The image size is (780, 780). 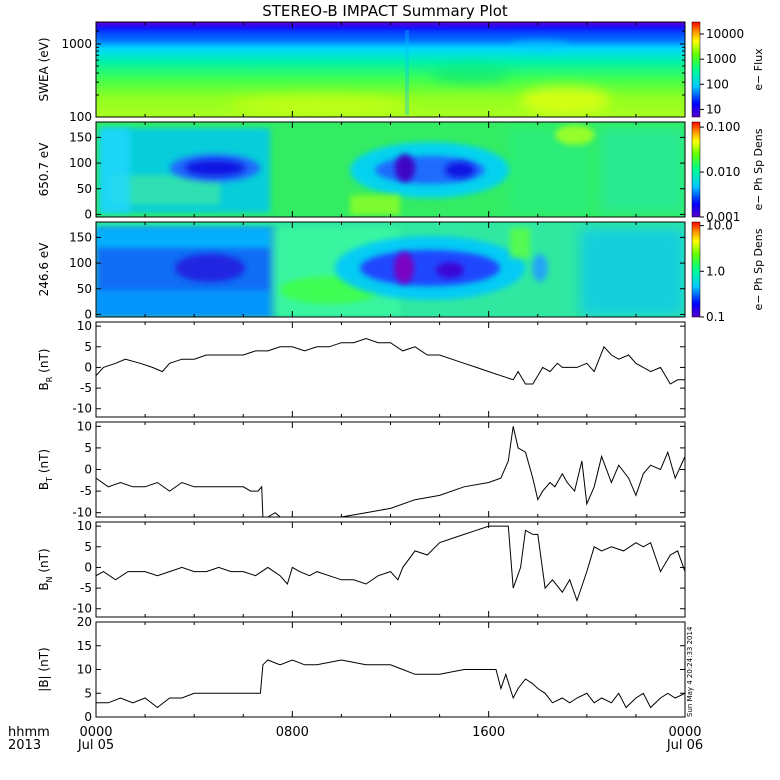 I want to click on colorbar-tick-label: 0.100, so click(x=723, y=127).